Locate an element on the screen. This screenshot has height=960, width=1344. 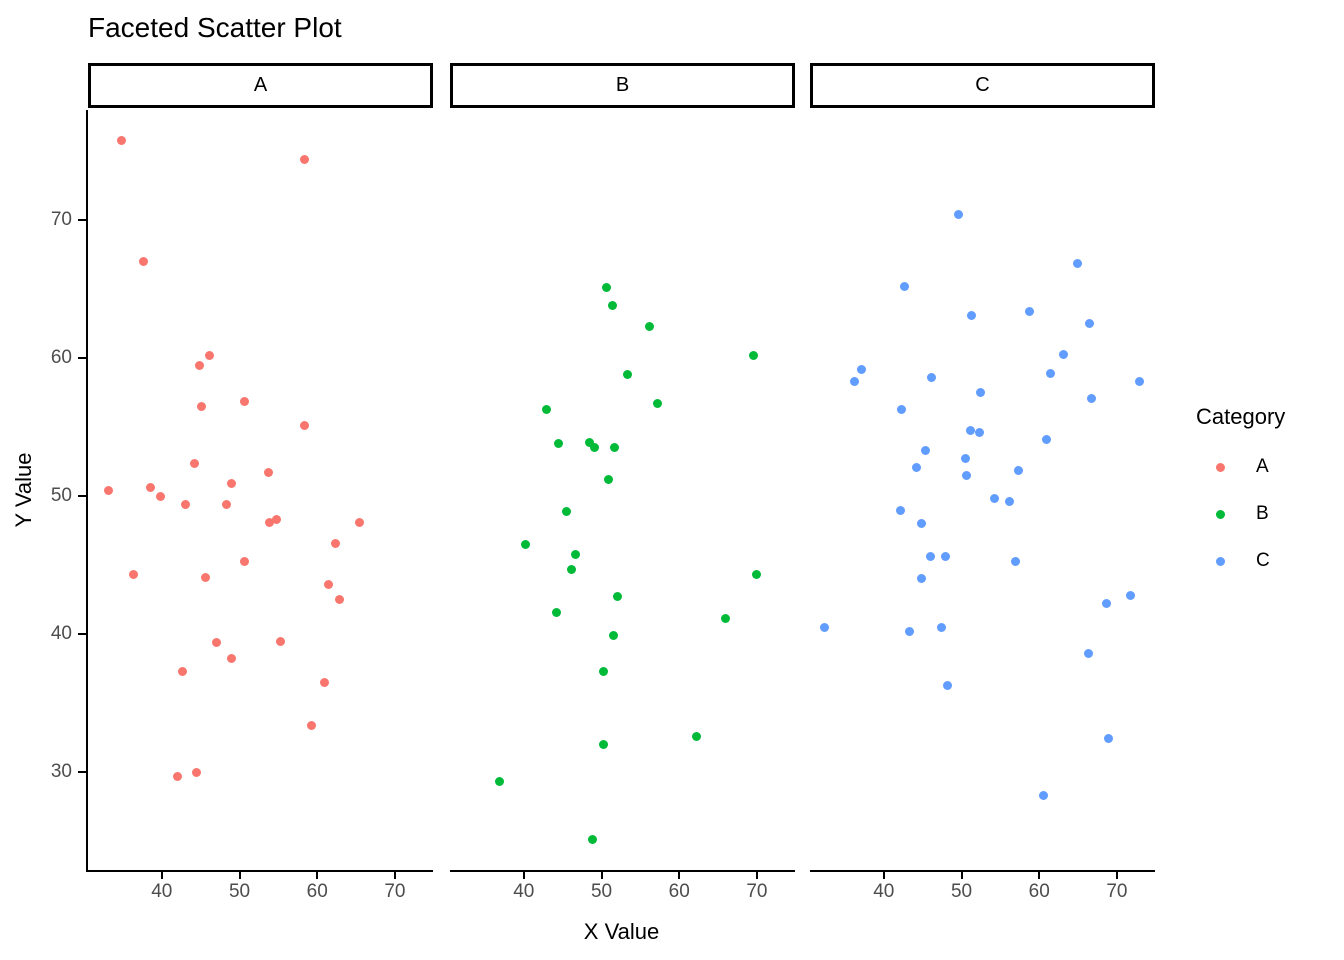
facet-strip-c: C is located at coordinates (982, 85).